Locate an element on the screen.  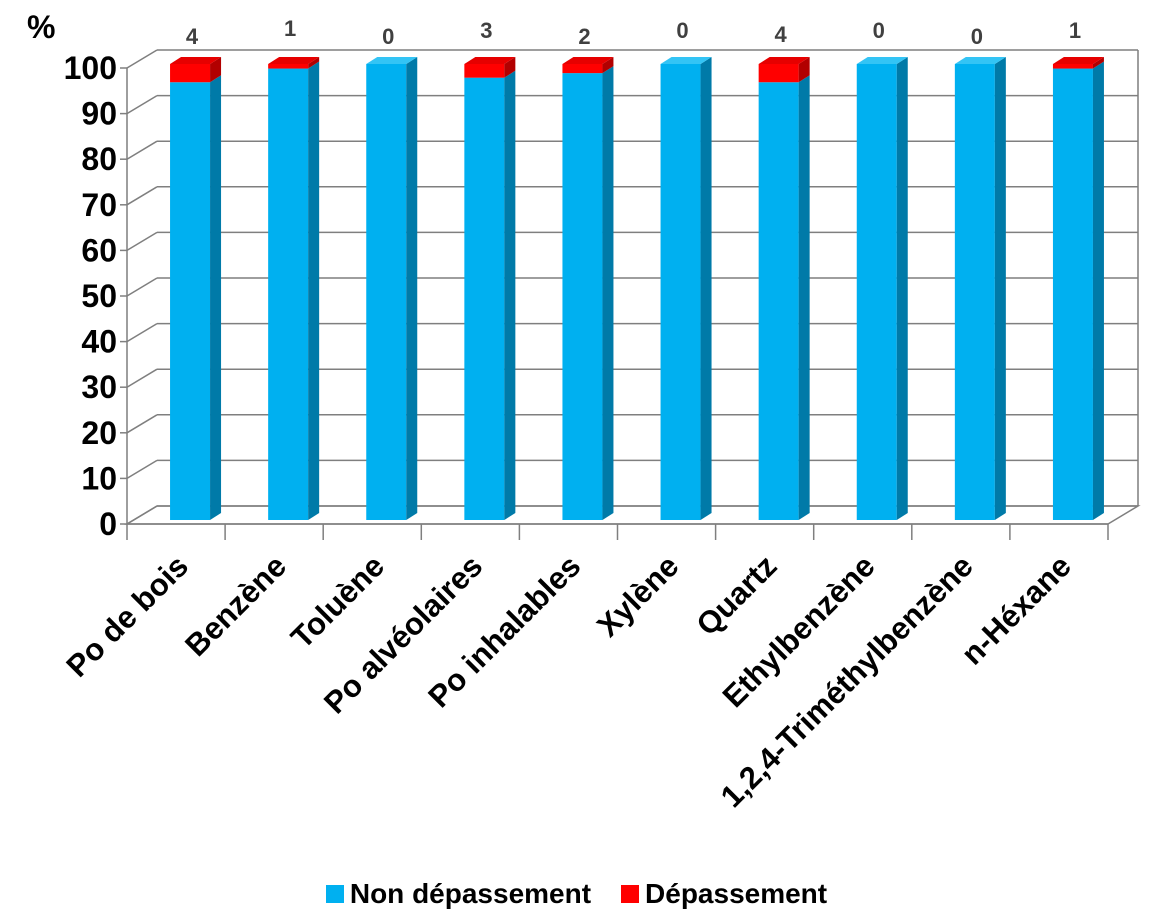
y-tick-label: 40 is located at coordinates (99, 342).